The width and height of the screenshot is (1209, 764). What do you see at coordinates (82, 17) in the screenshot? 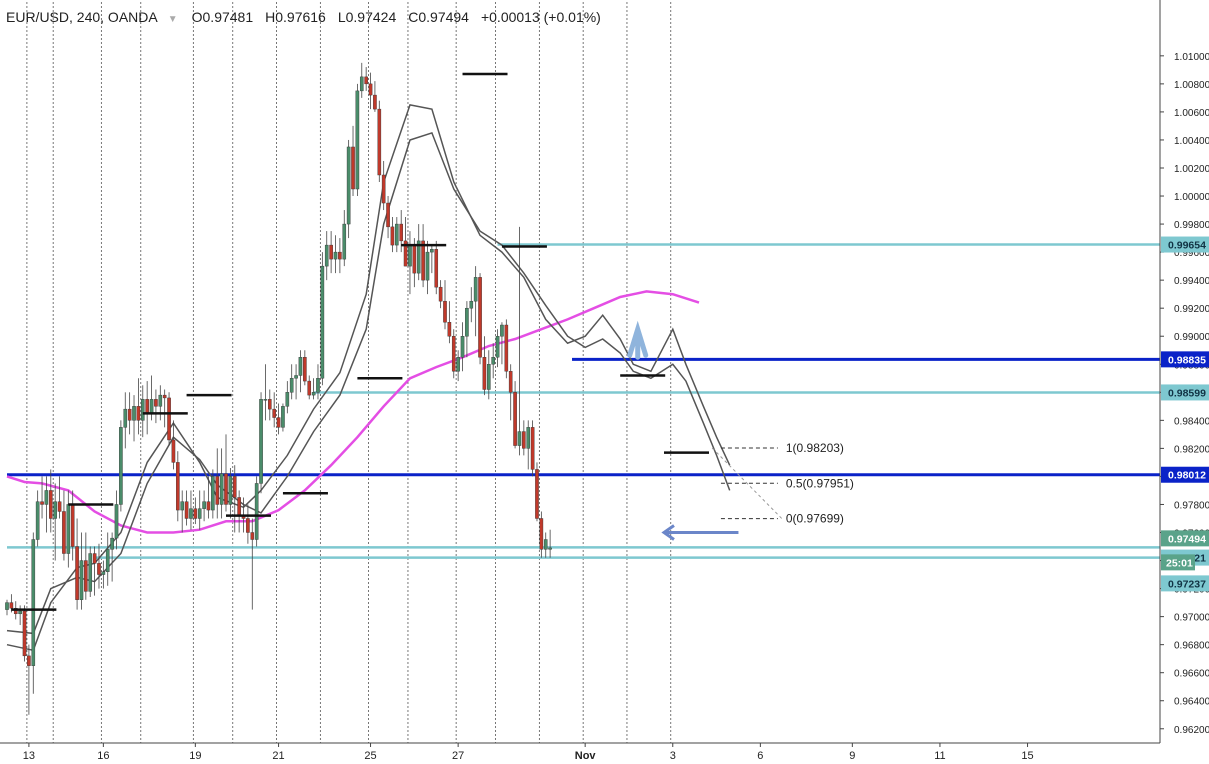
I see `symbol-title: EUR/USD, 240, OANDA` at bounding box center [82, 17].